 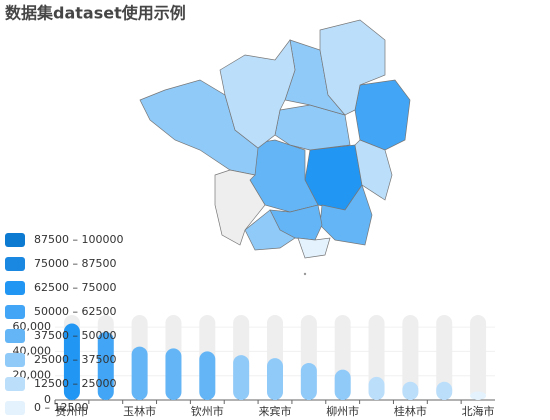 I want to click on x-tick-label: 来宾市, so click(x=275, y=411).